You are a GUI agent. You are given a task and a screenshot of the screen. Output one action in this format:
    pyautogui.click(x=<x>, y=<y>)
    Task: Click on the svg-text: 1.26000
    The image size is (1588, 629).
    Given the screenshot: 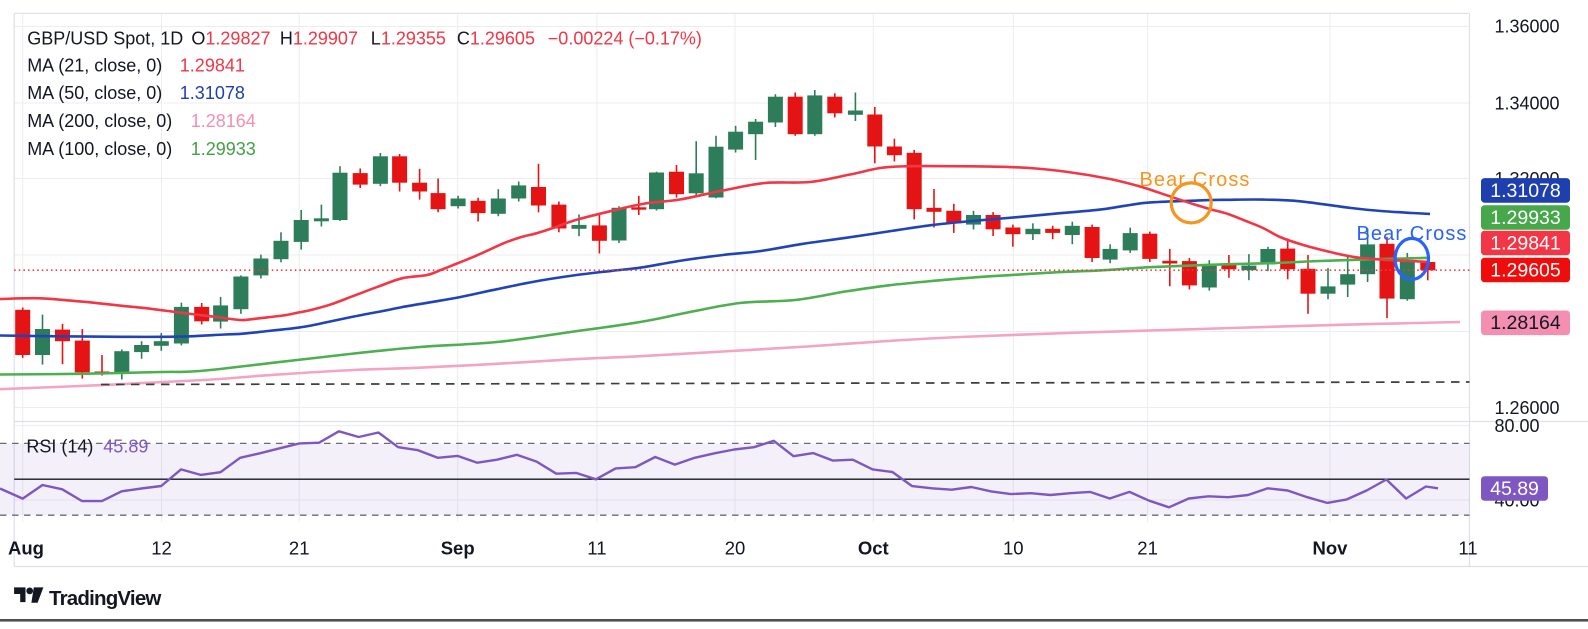 What is the action you would take?
    pyautogui.click(x=1527, y=408)
    